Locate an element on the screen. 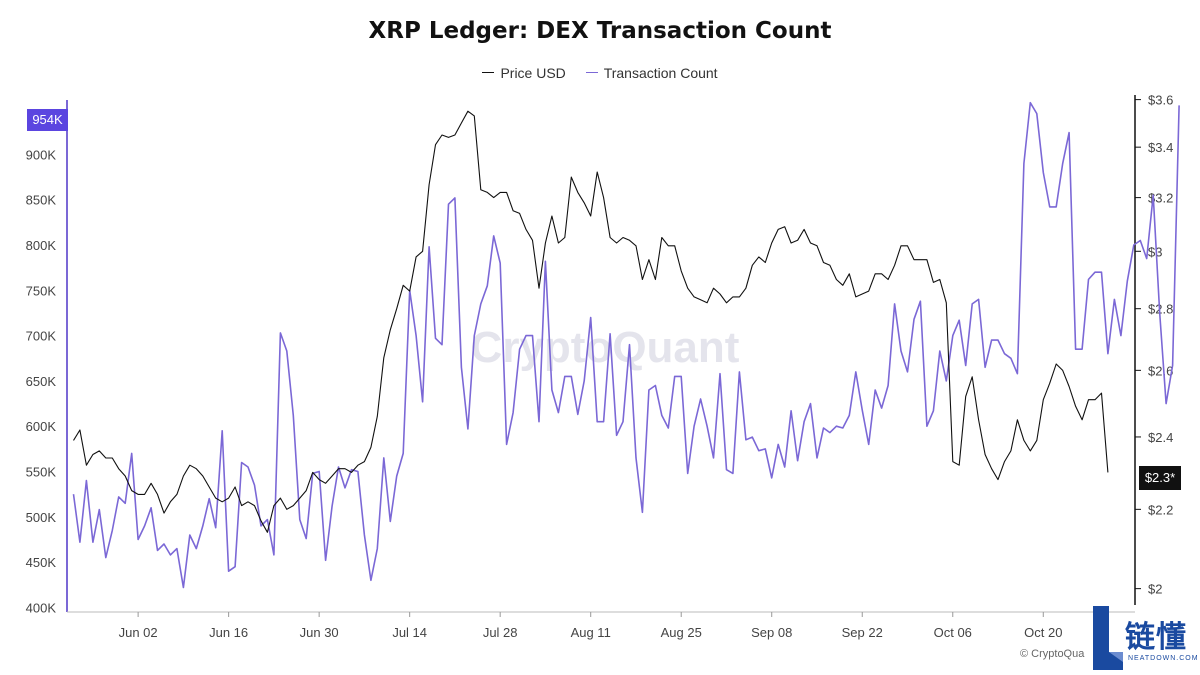  left-tick-label: 900K is located at coordinates (41, 154).